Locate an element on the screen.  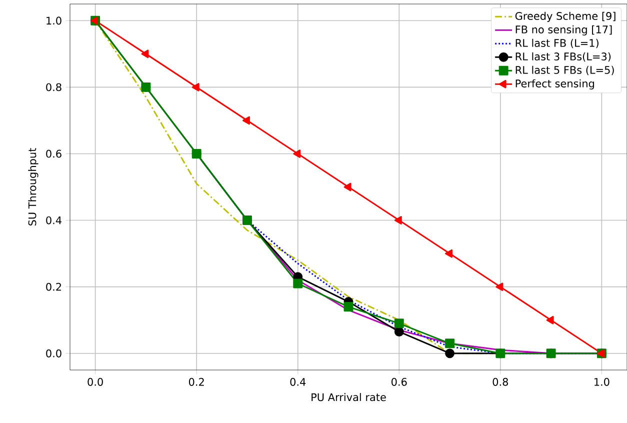
legend-label: RL last 5 FBs (L=5) is located at coordinates (565, 71).